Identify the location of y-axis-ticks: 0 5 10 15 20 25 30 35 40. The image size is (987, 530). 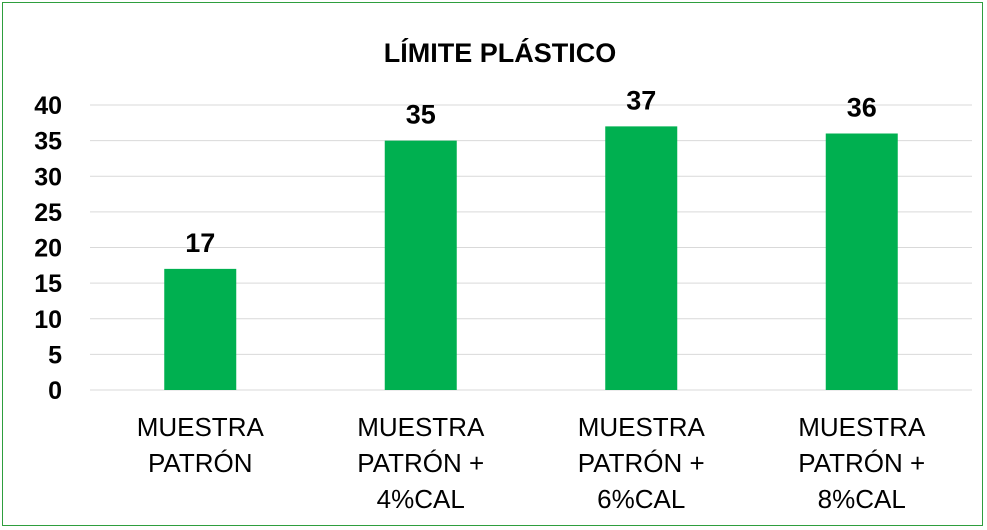
(48, 248).